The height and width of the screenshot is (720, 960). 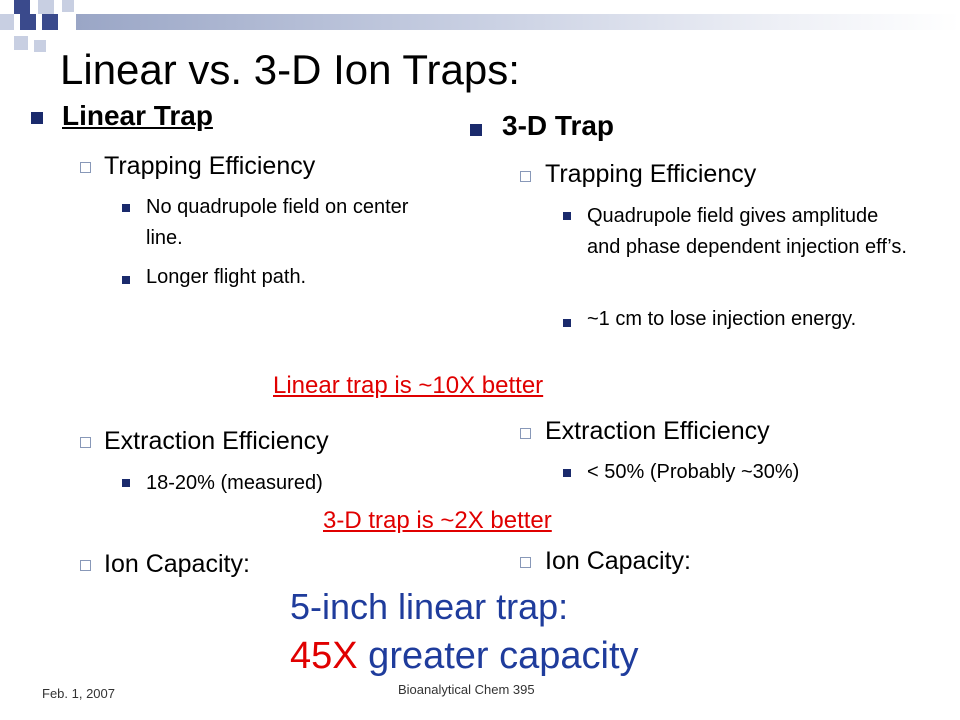 I want to click on capacity-statement-line-1: 5-inch linear trap:, so click(x=429, y=606).